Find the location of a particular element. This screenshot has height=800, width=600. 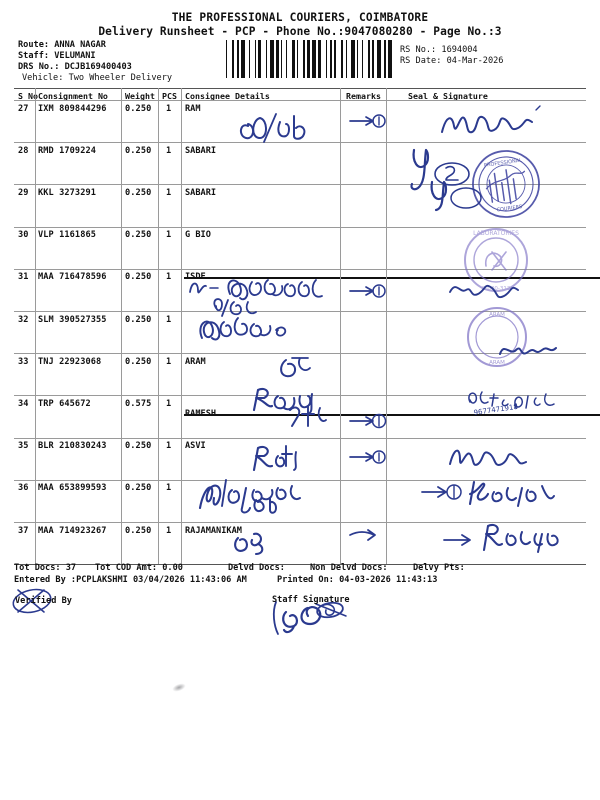

cell-sno: 29 is located at coordinates (23, 192).